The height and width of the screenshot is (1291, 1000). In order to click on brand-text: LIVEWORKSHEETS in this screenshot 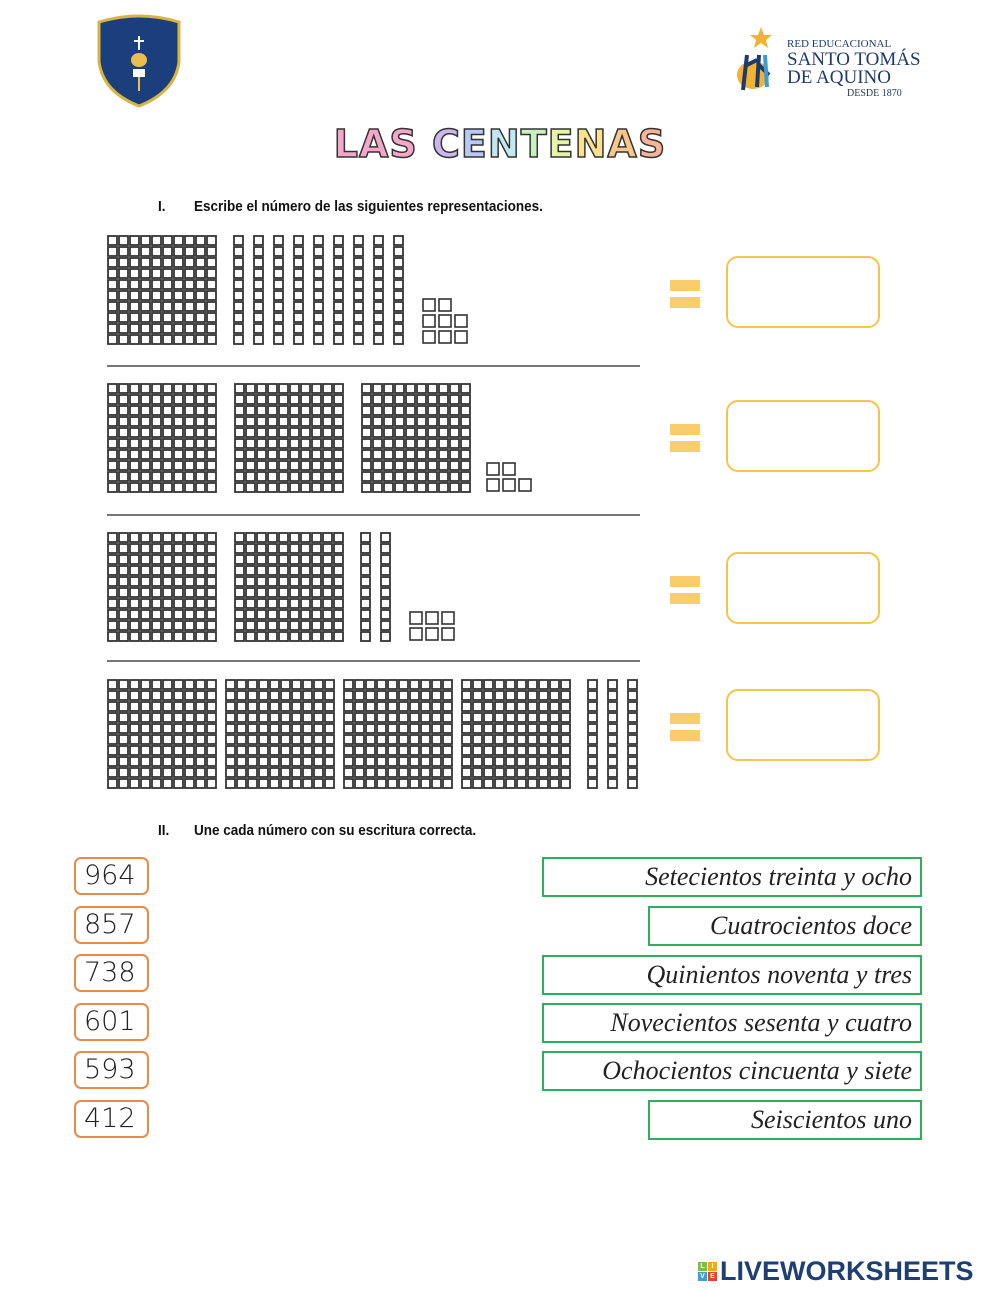, I will do `click(847, 1271)`.